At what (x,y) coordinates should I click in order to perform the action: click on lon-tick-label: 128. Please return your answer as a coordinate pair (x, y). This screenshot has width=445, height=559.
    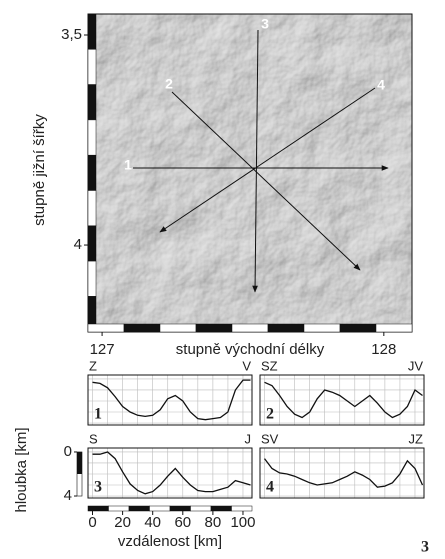
    Looking at the image, I should click on (383, 349).